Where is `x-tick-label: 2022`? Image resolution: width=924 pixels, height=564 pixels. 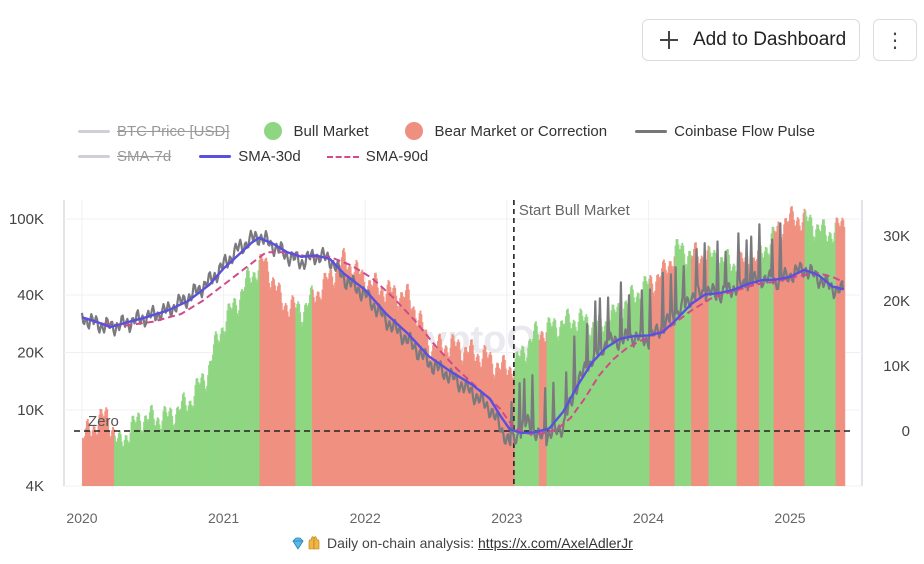
x-tick-label: 2022 is located at coordinates (365, 518).